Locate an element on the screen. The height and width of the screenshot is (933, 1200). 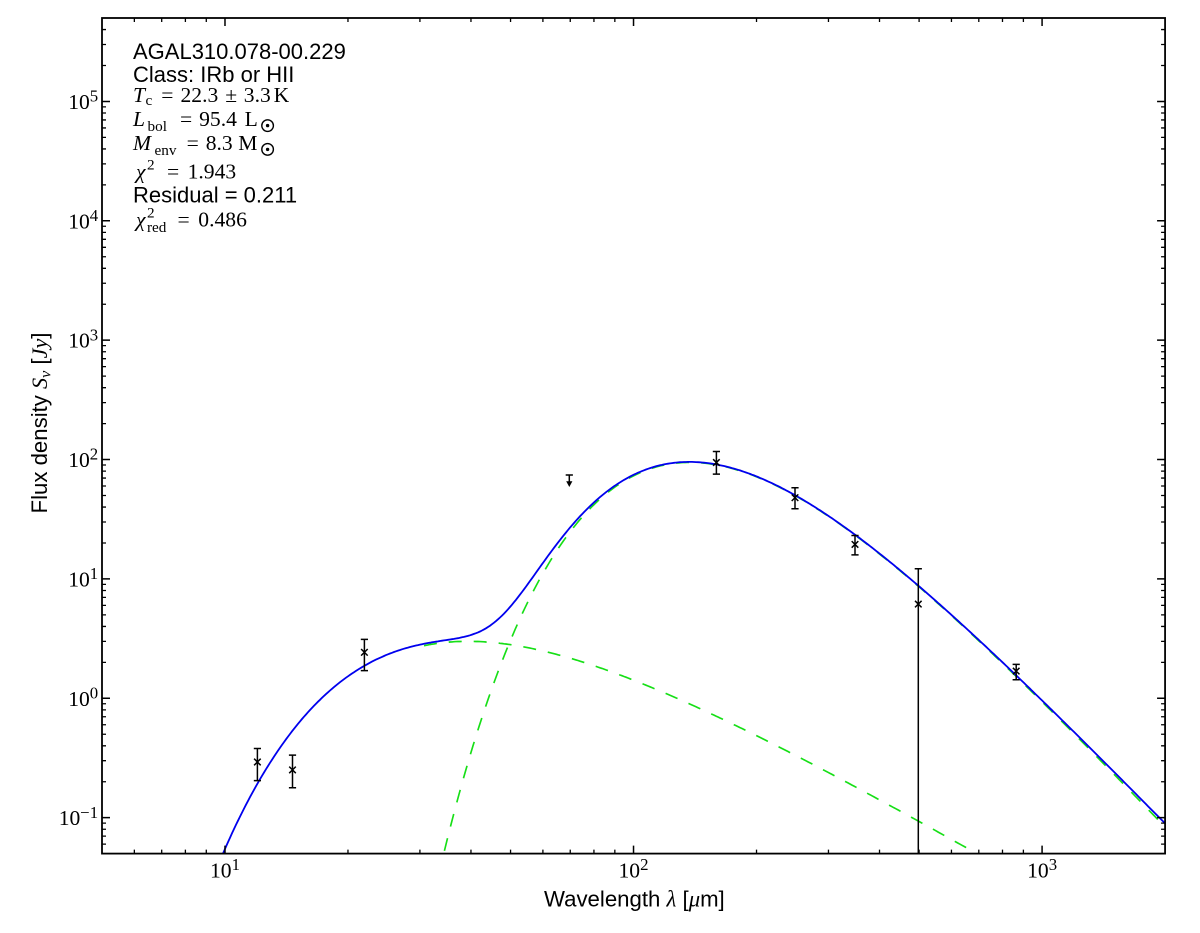
svg-text: 10⁻¹ is located at coordinates (78, 816).